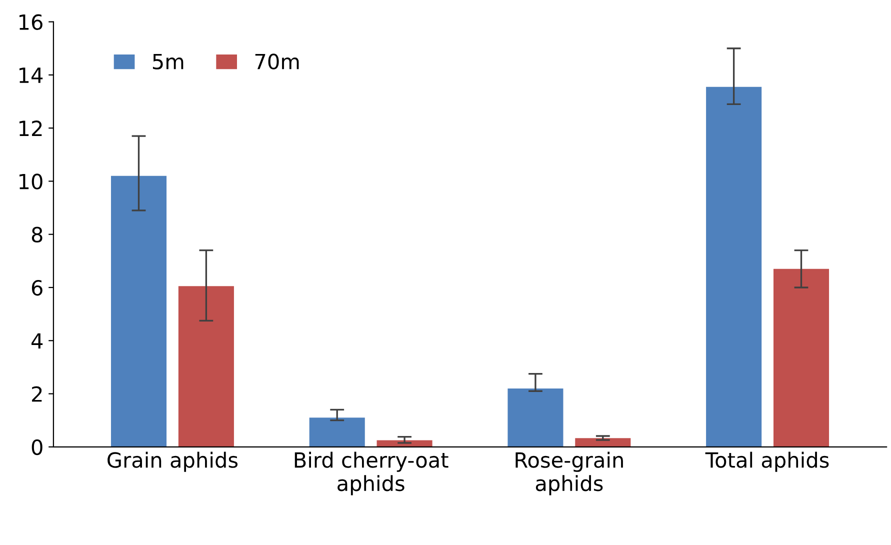  What do you see at coordinates (168, 62) in the screenshot?
I see `legend-label: 5m` at bounding box center [168, 62].